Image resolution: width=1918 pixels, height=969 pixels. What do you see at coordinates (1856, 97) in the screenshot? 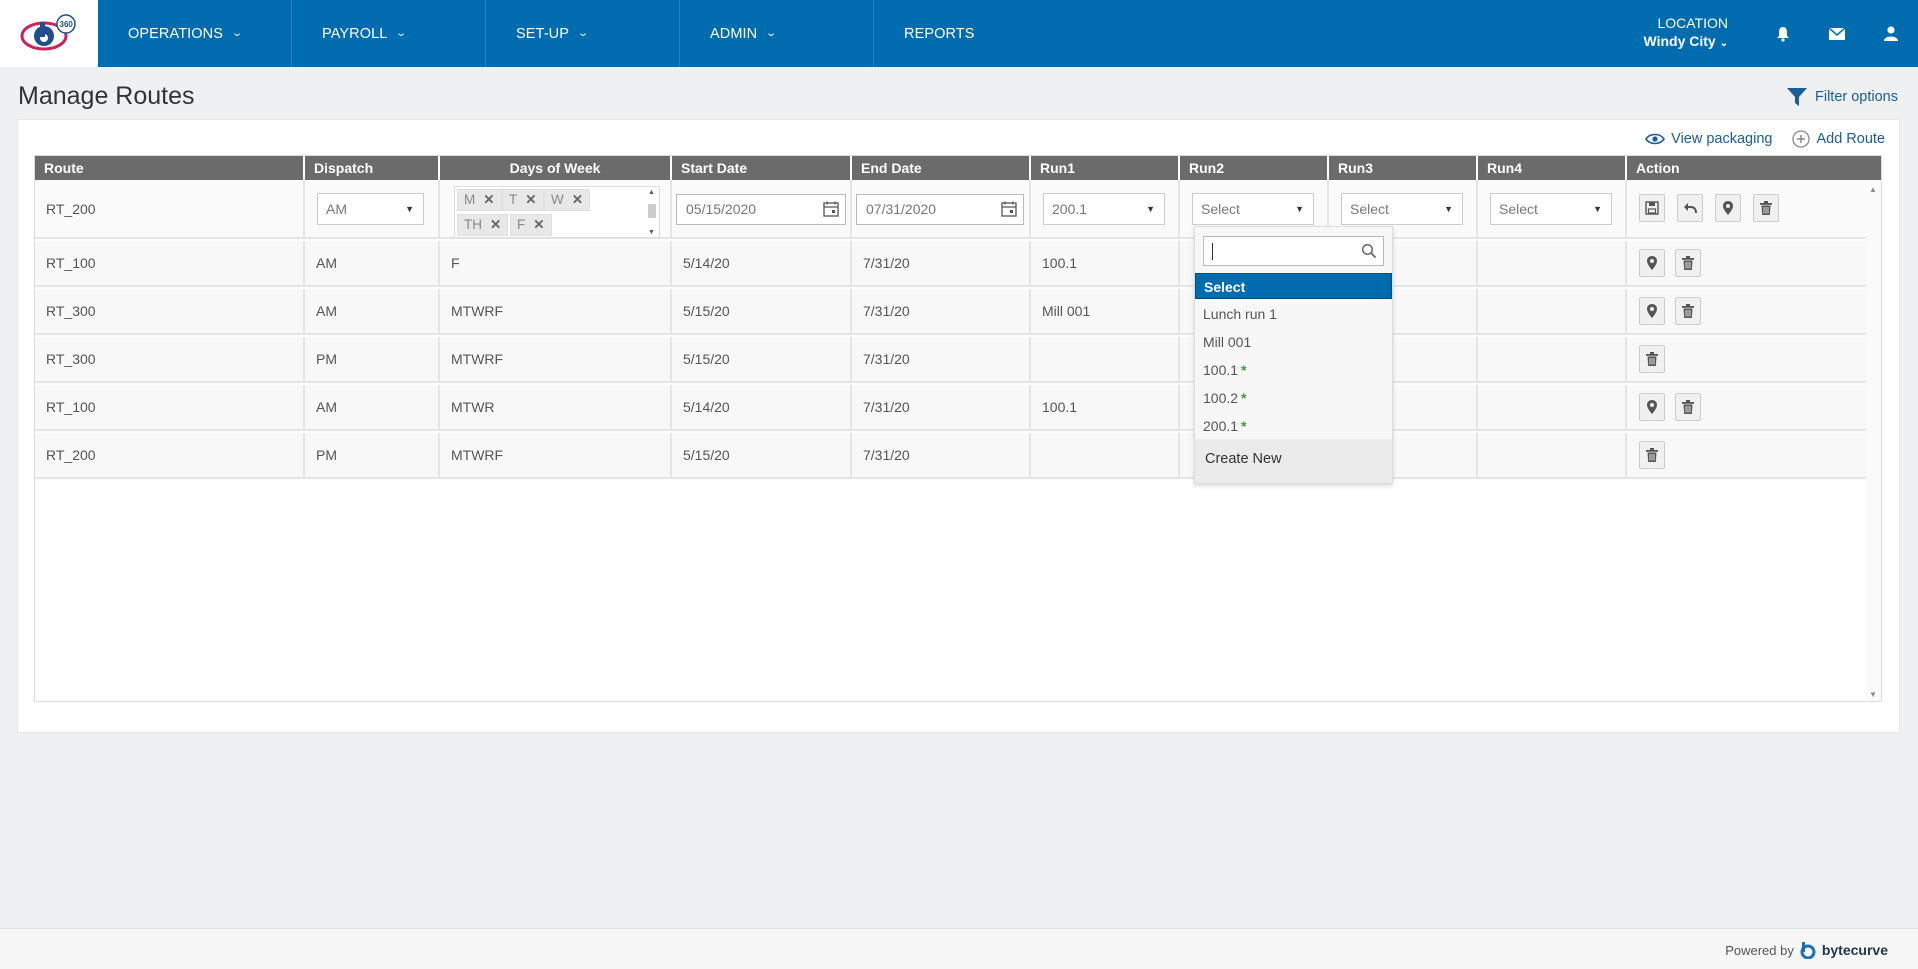
I see `filter-options-label: Filter options` at bounding box center [1856, 97].